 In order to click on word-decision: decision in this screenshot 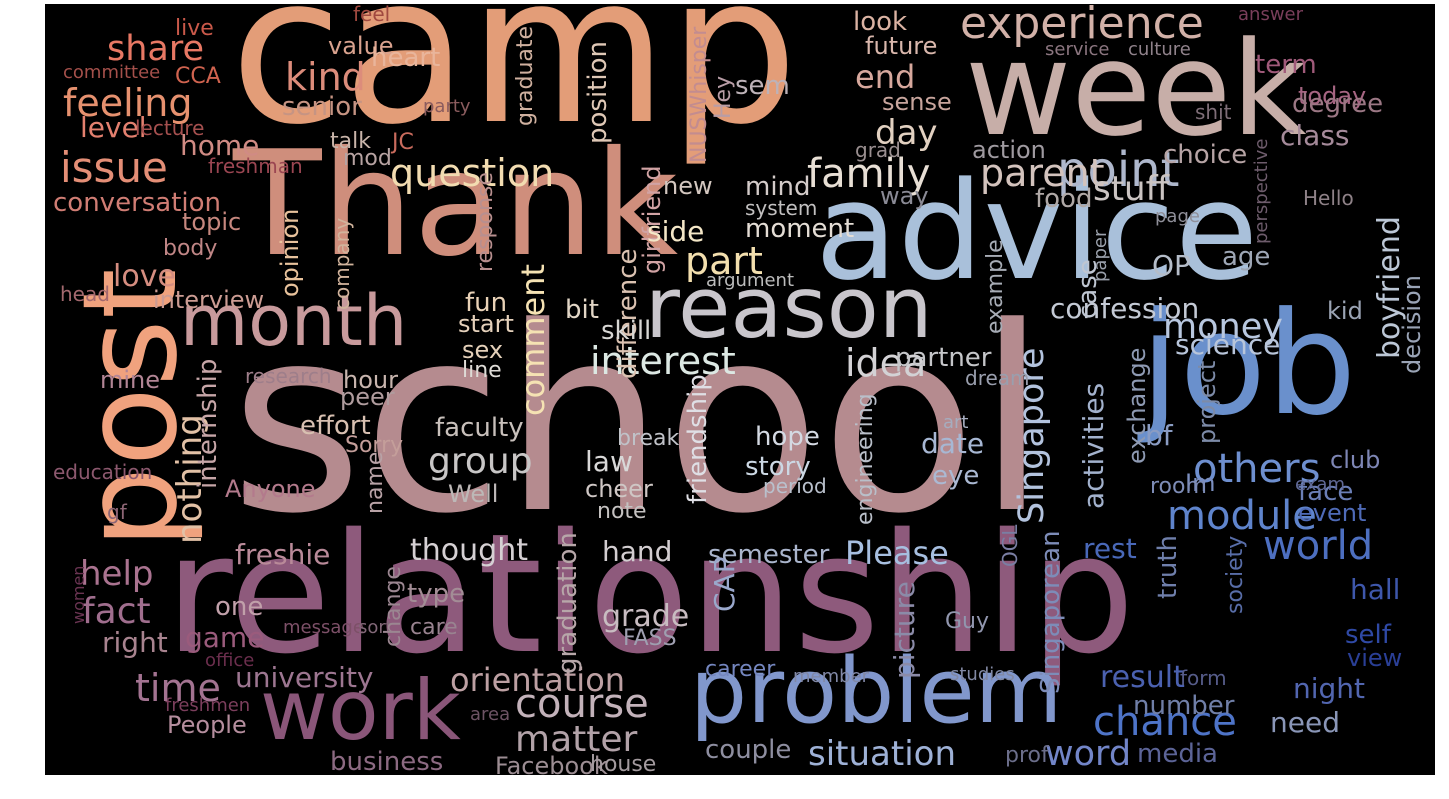, I will do `click(1412, 324)`.